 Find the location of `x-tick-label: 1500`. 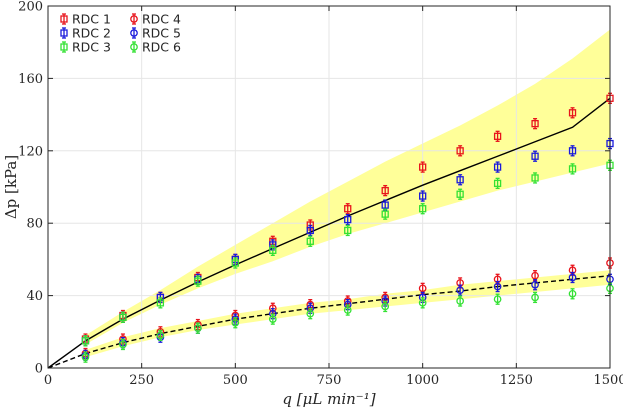

x-tick-label: 1500 is located at coordinates (608, 380).